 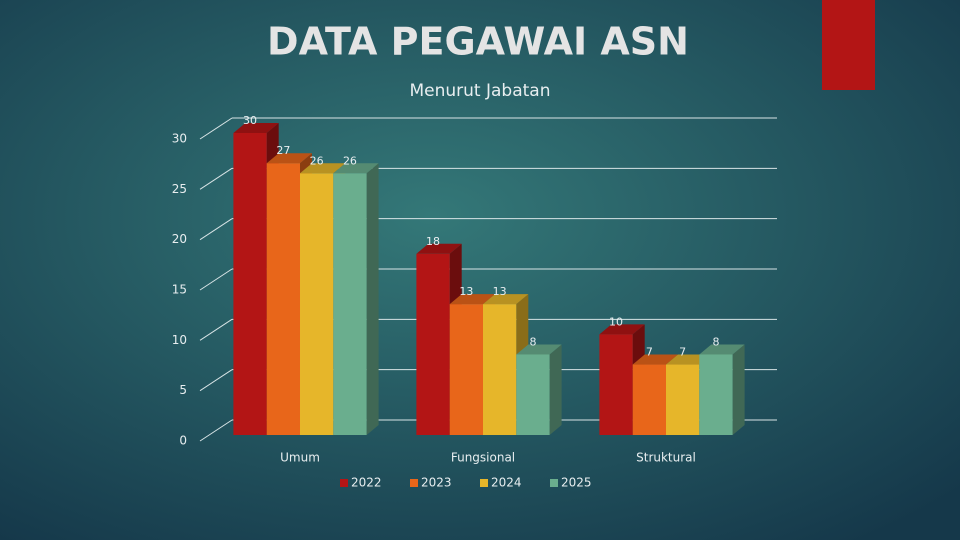 I want to click on value-label: 27, so click(x=283, y=150).